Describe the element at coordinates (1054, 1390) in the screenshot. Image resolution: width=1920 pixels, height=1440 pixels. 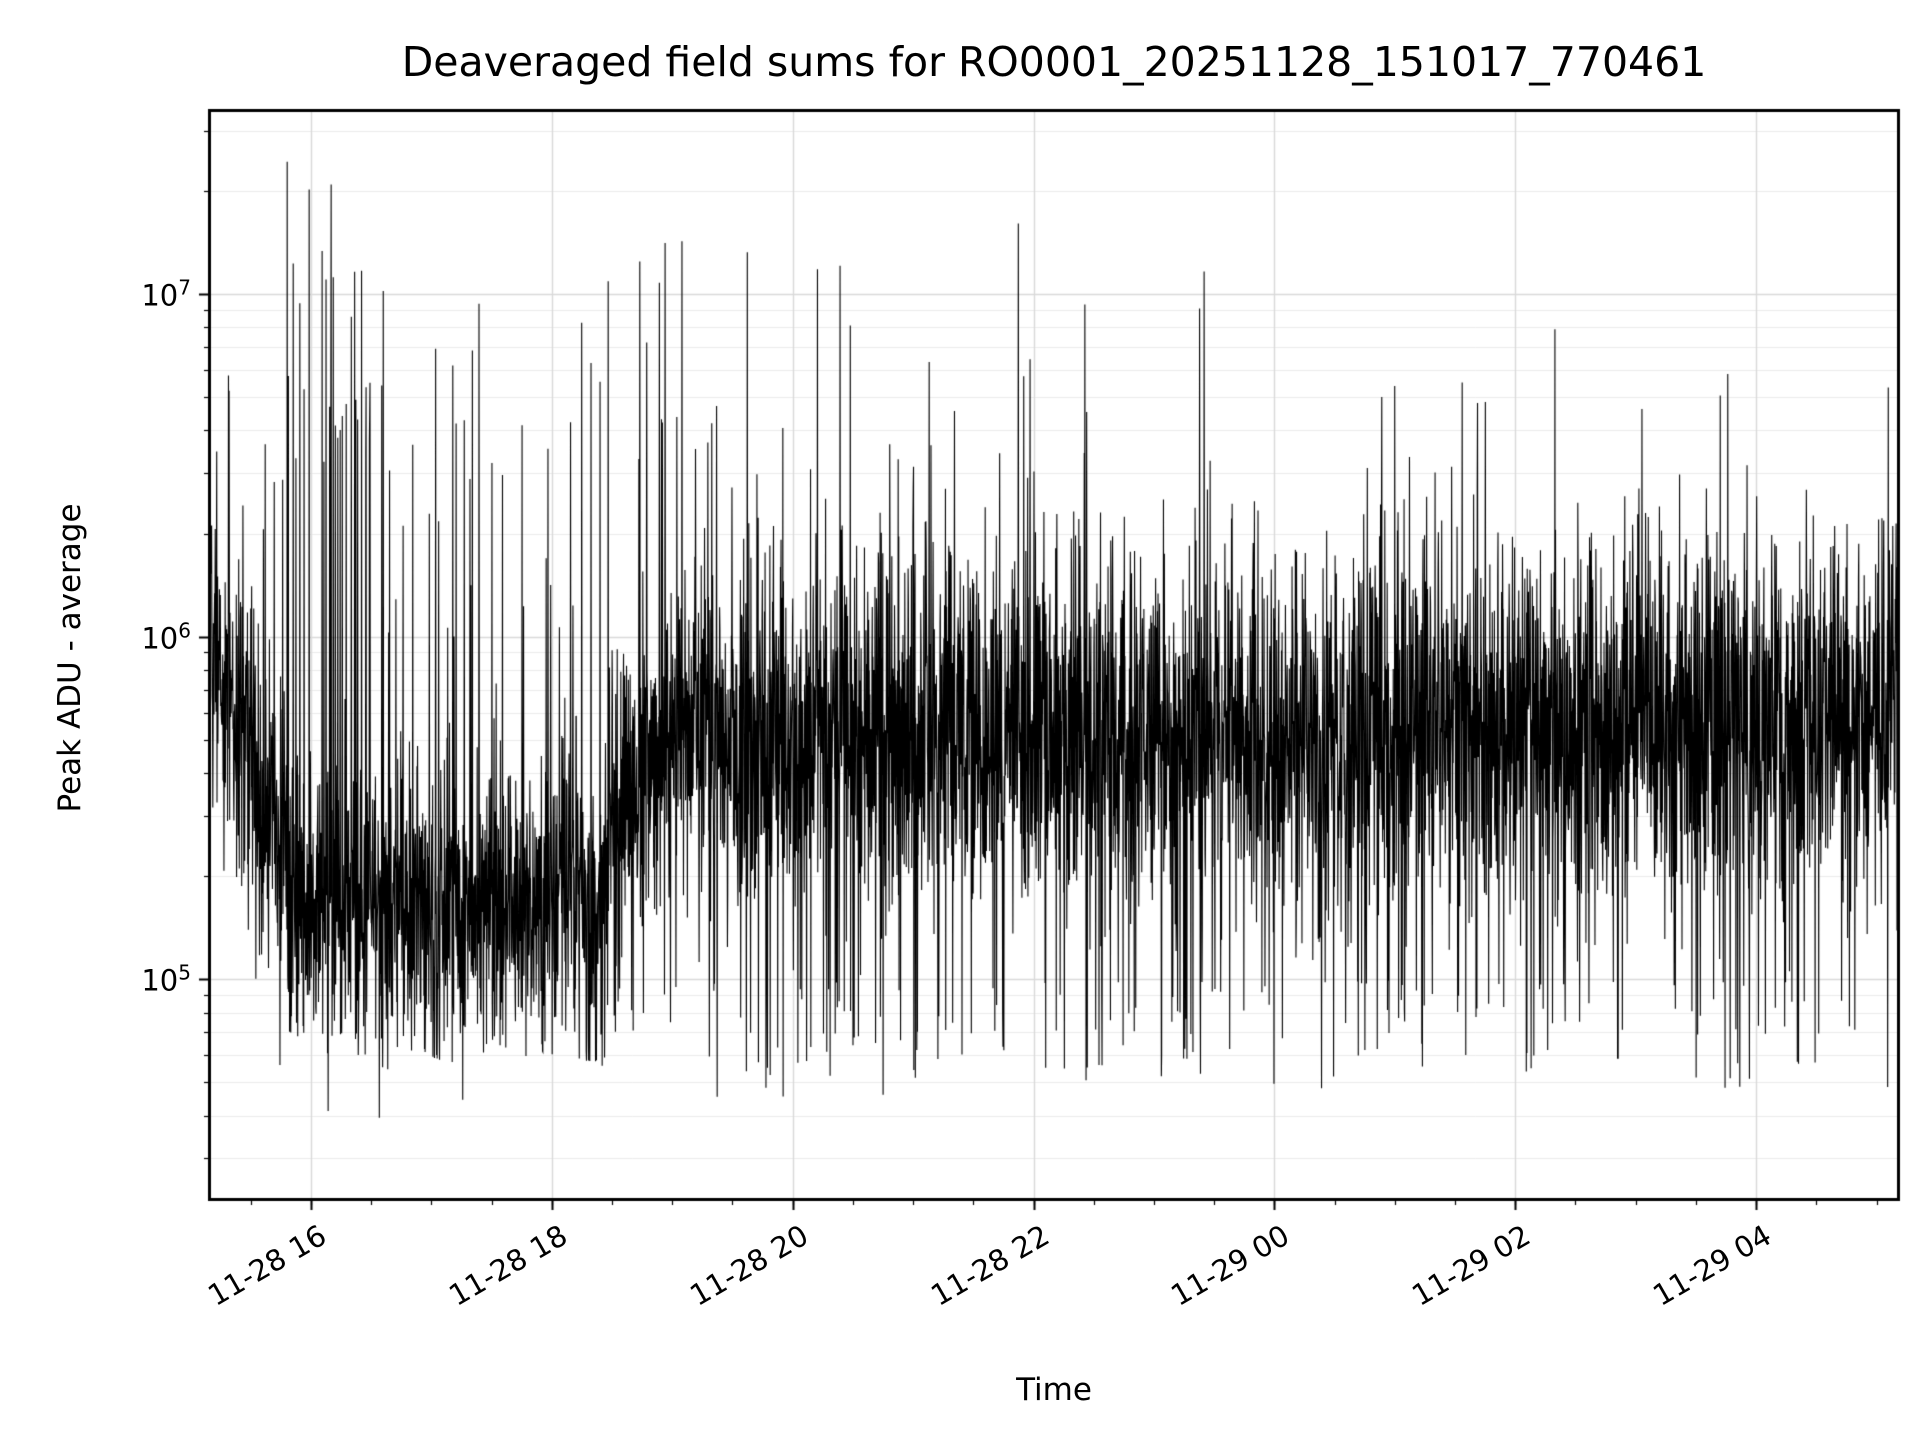
I see `x-axis-label: Time` at that location.